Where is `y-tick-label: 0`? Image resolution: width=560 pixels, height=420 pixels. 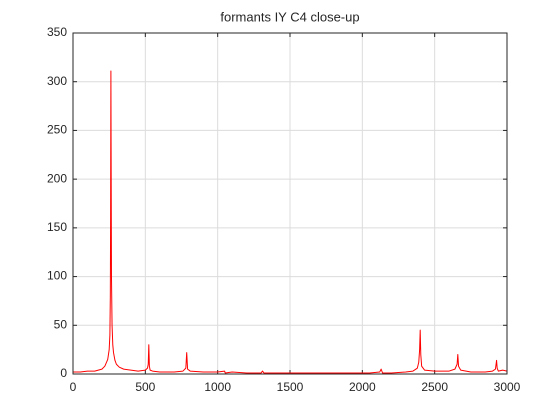
y-tick-label: 0 is located at coordinates (63, 373).